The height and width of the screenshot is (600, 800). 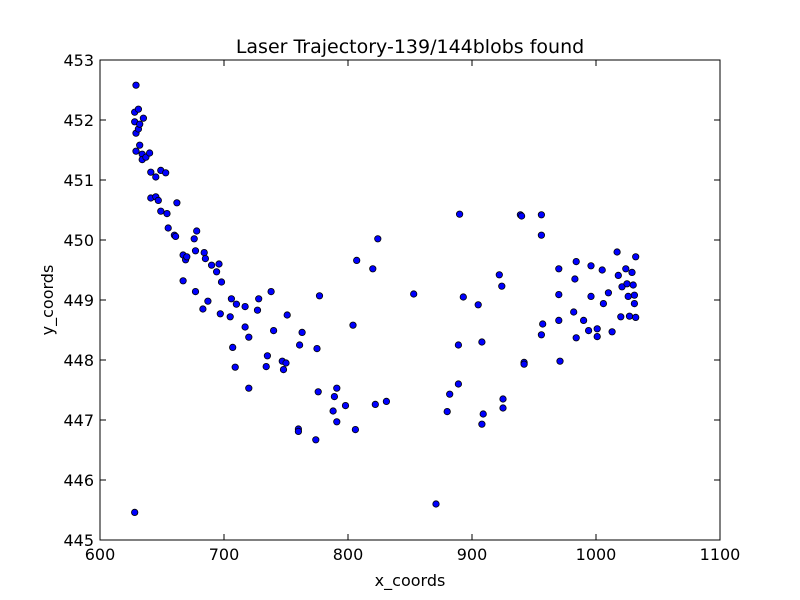 What do you see at coordinates (78, 120) in the screenshot?
I see `y-tick-label-452: 452` at bounding box center [78, 120].